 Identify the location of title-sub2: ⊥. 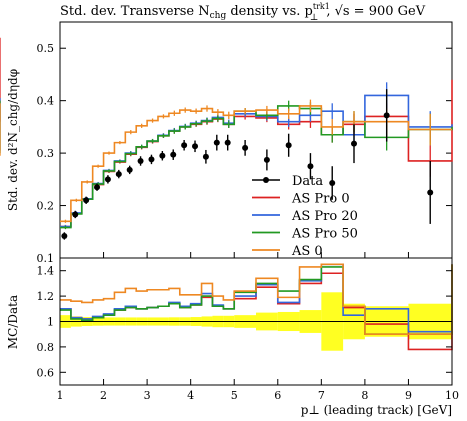
(314, 18).